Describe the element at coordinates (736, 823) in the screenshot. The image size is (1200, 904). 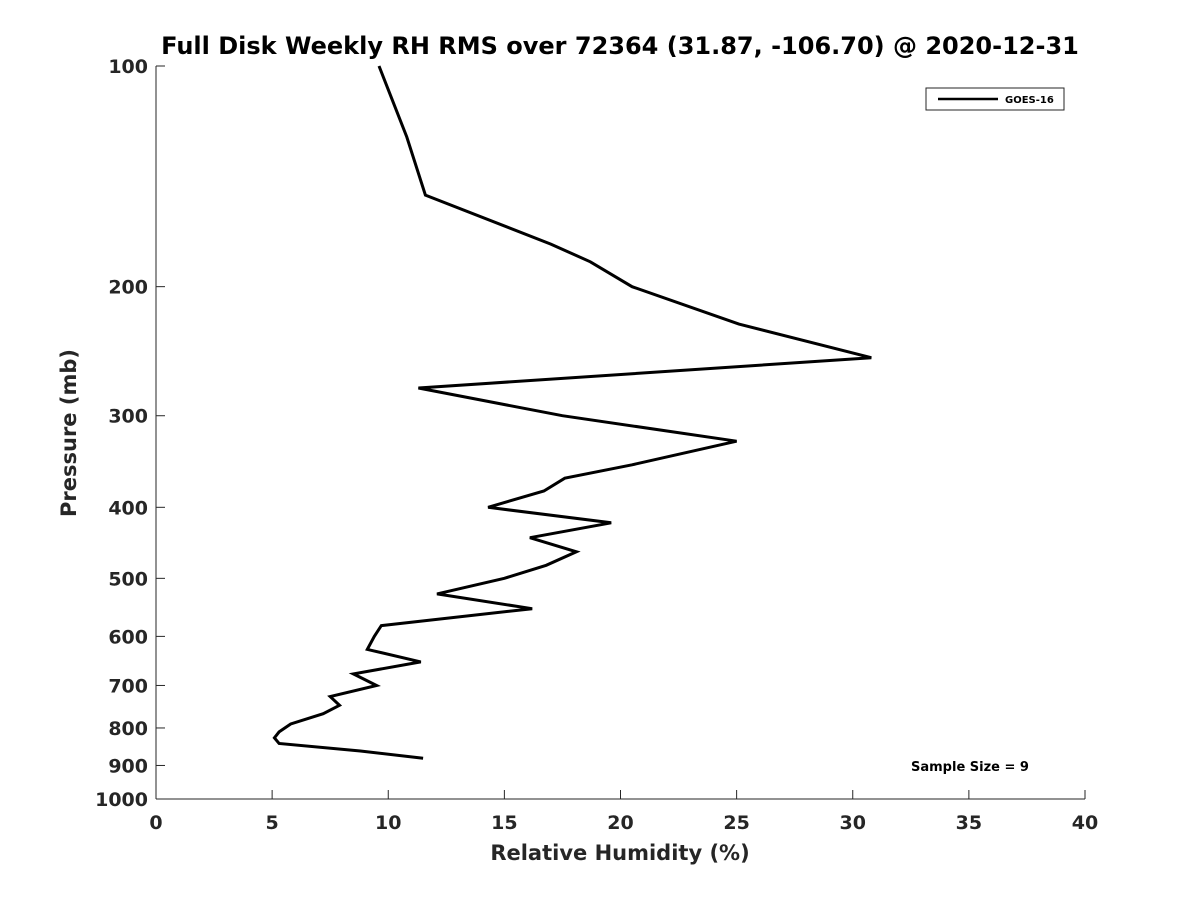
I see `x-tick-label: 25` at that location.